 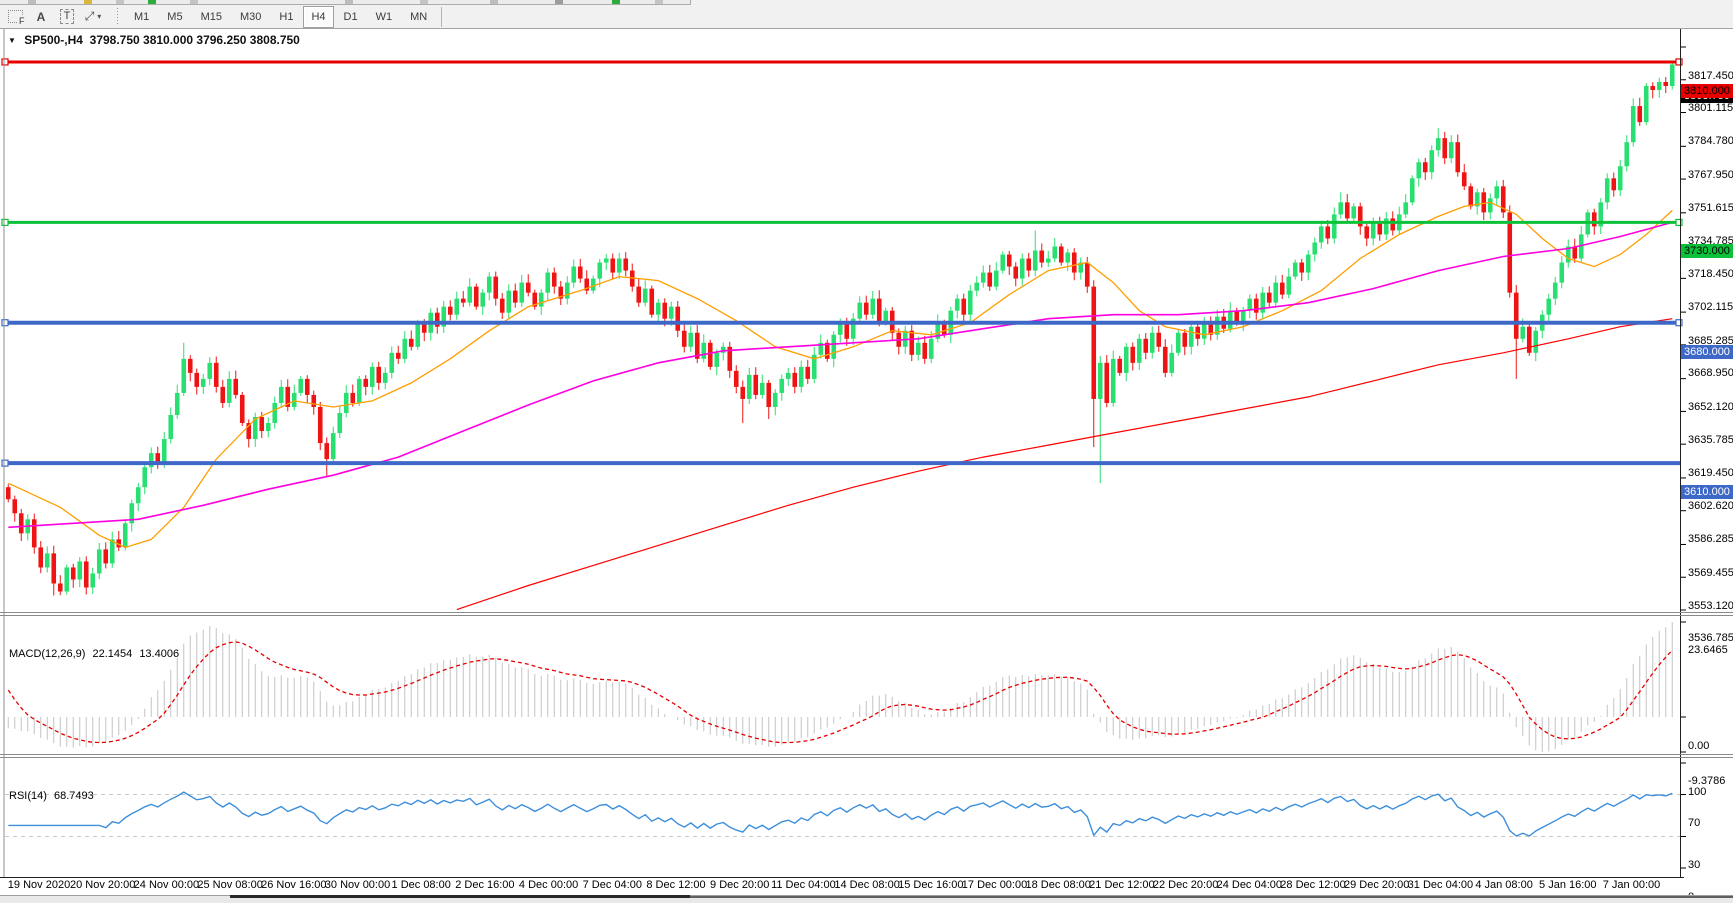 I want to click on time-tick-label: 21 Dec 12:00, so click(x=1122, y=885).